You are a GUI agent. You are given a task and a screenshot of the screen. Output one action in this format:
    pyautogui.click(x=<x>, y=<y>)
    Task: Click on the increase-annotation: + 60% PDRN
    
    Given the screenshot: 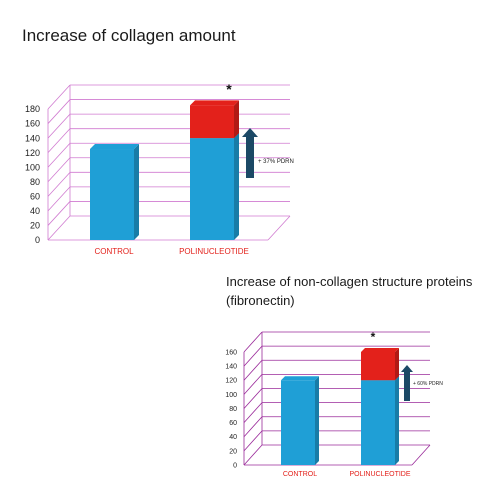 What is the action you would take?
    pyautogui.click(x=428, y=384)
    